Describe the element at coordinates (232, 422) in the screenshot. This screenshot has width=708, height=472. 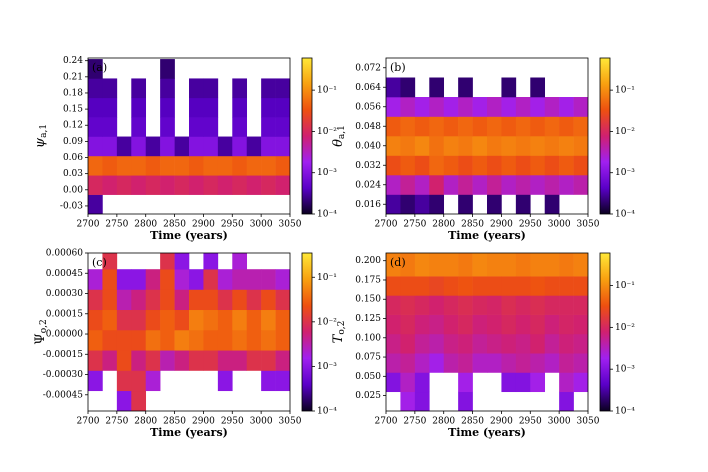
I see `x-tick-label: 2950` at that location.